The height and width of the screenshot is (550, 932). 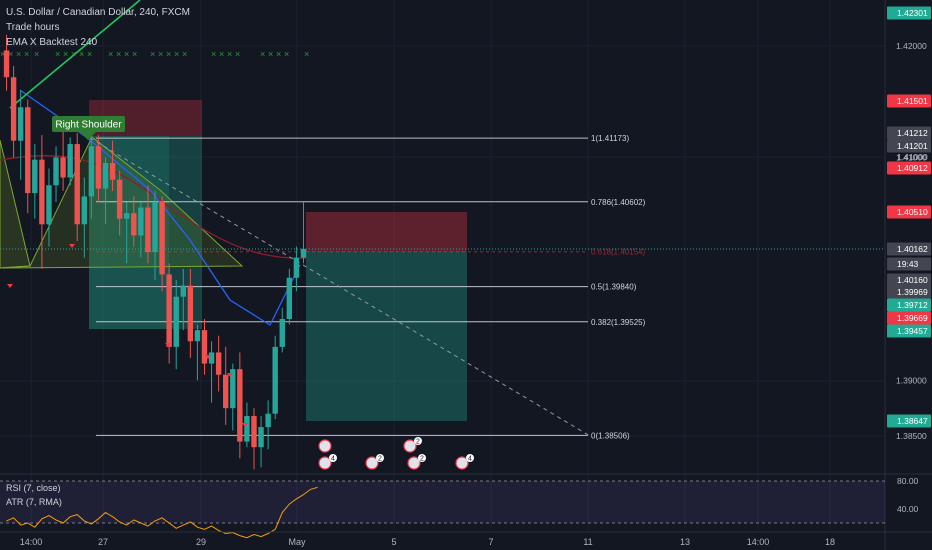 I want to click on marker-x-8: ×, so click(x=81, y=54).